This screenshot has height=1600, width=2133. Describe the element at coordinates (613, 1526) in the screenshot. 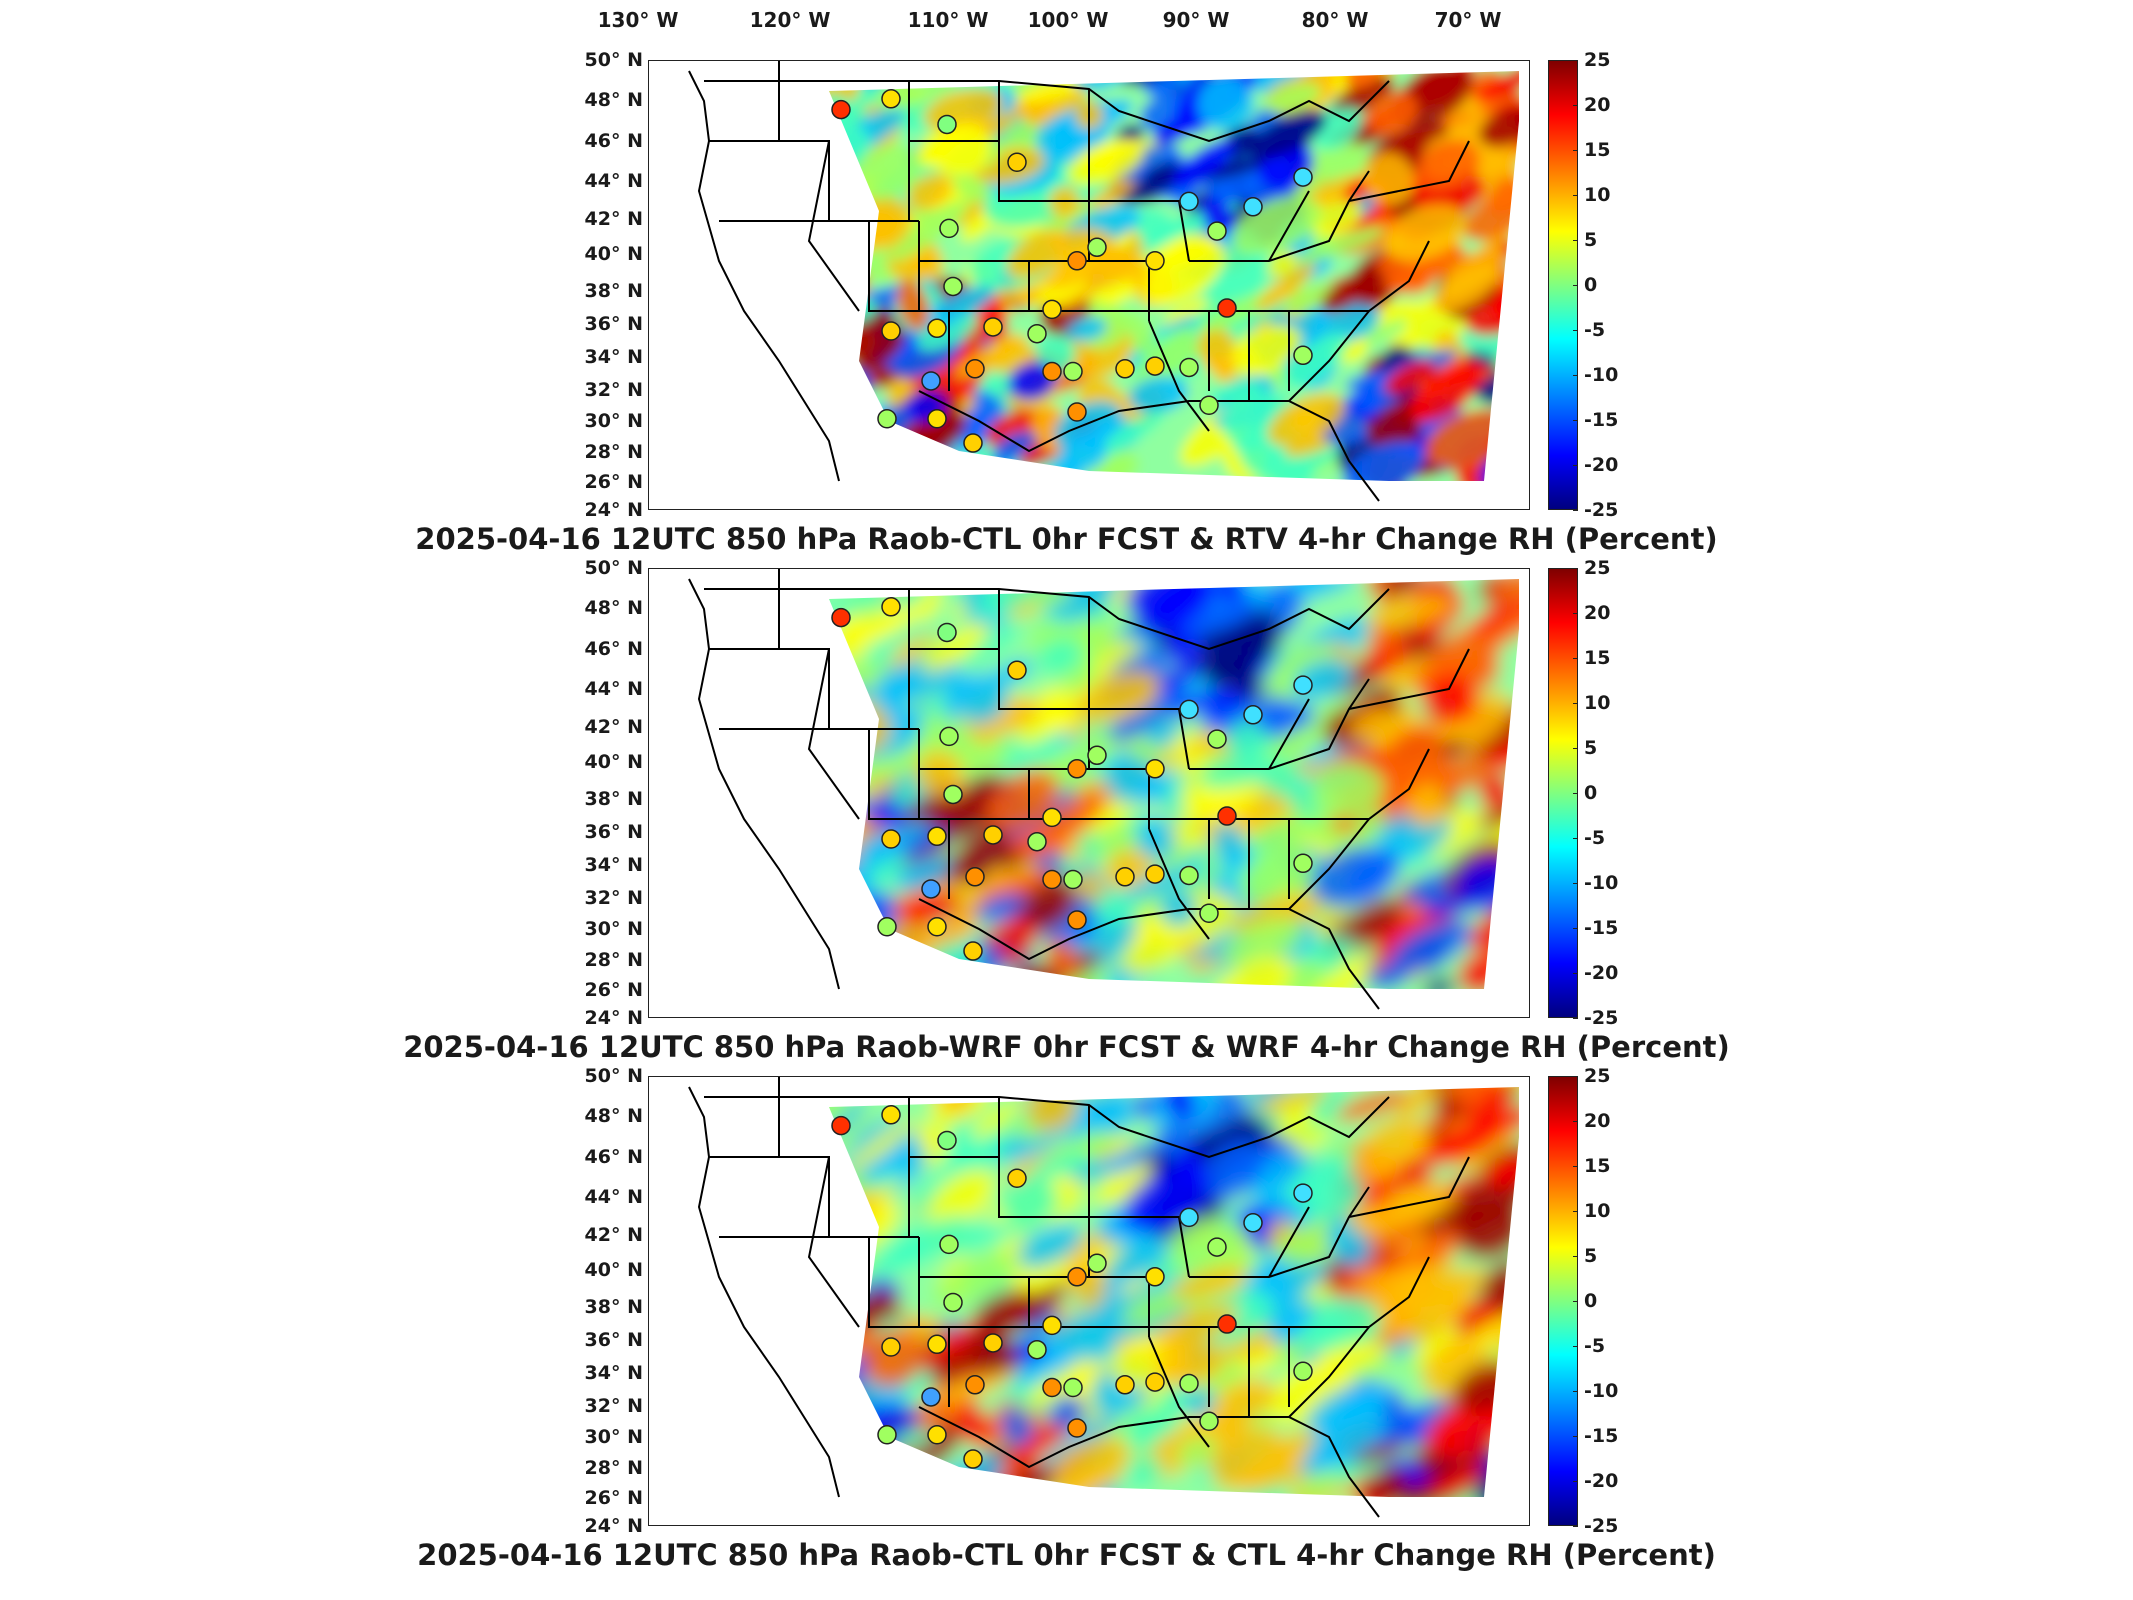

I see `latitude-label: 24° N` at that location.